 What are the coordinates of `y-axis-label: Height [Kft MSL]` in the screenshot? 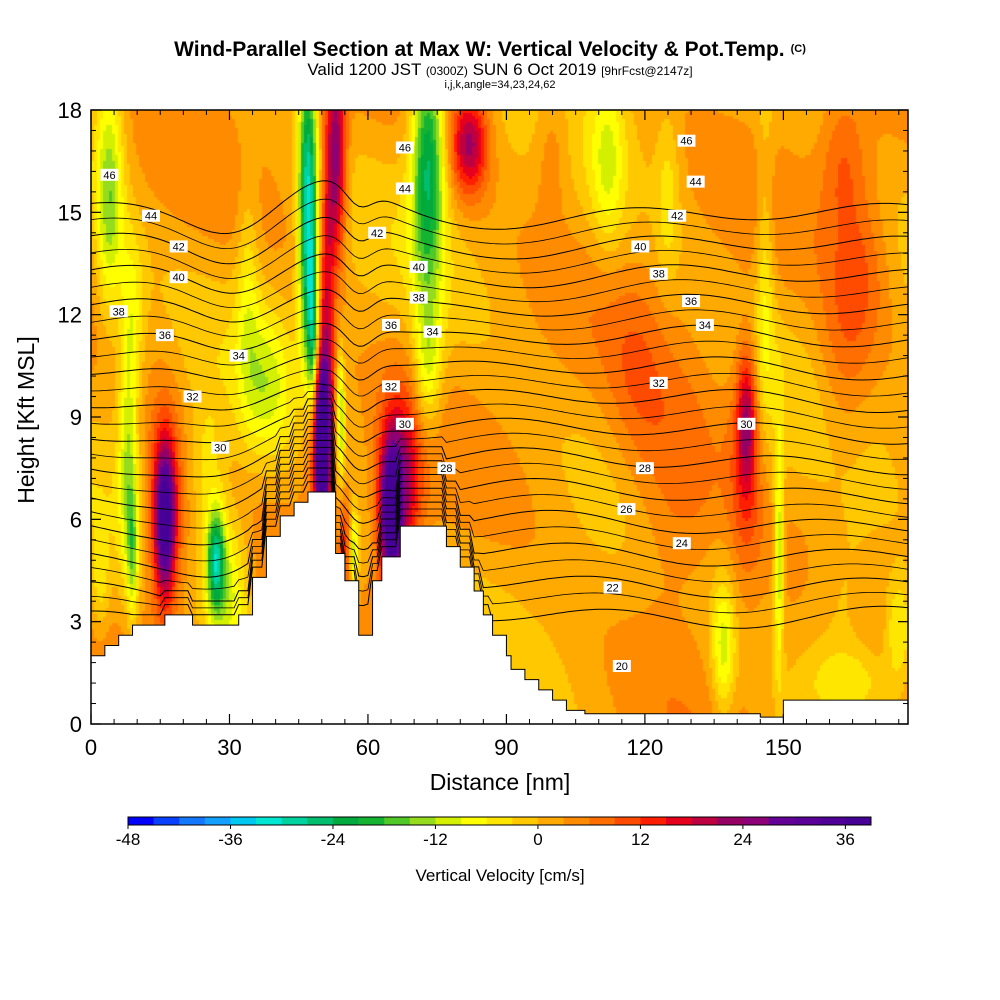 It's located at (26, 419).